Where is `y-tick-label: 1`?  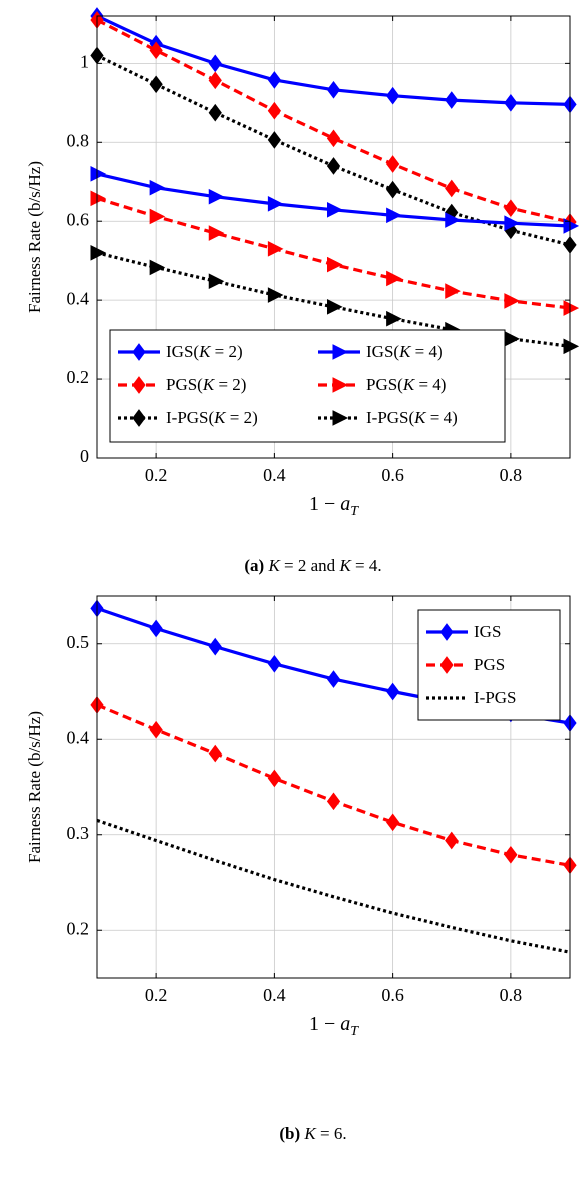
y-tick-label: 1 is located at coordinates (84, 61).